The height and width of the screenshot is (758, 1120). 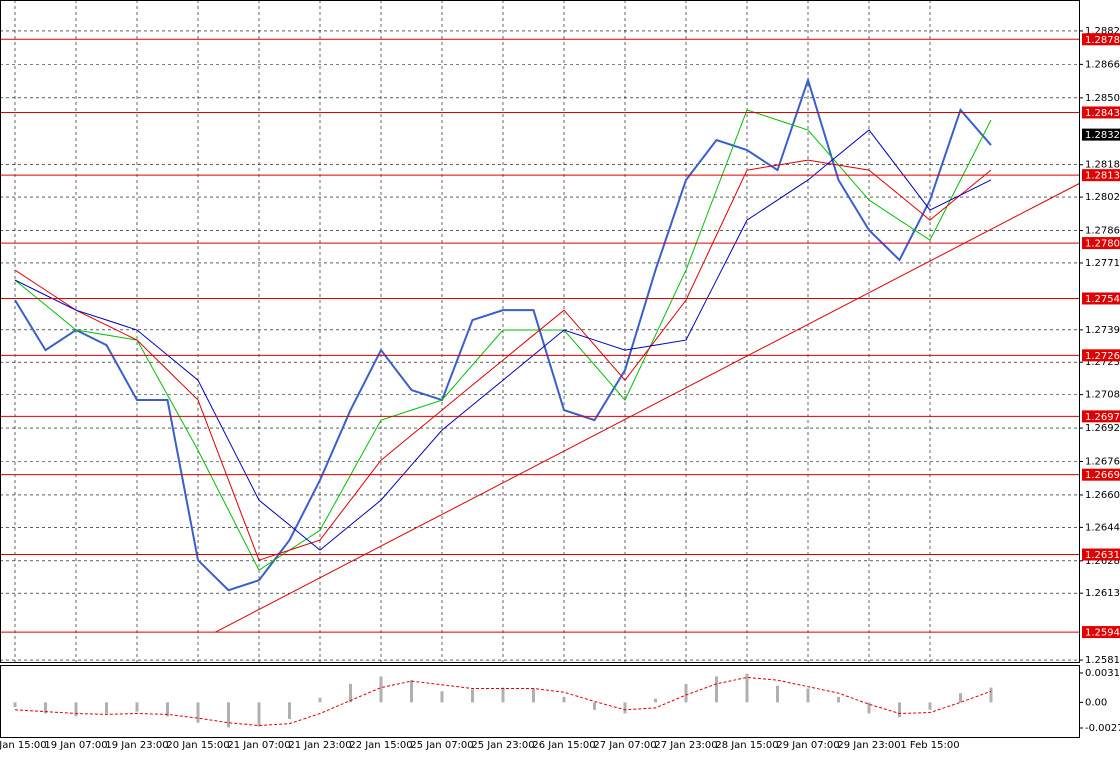 What do you see at coordinates (502, 745) in the screenshot?
I see `x-tick-label: 25 Jan 23:00` at bounding box center [502, 745].